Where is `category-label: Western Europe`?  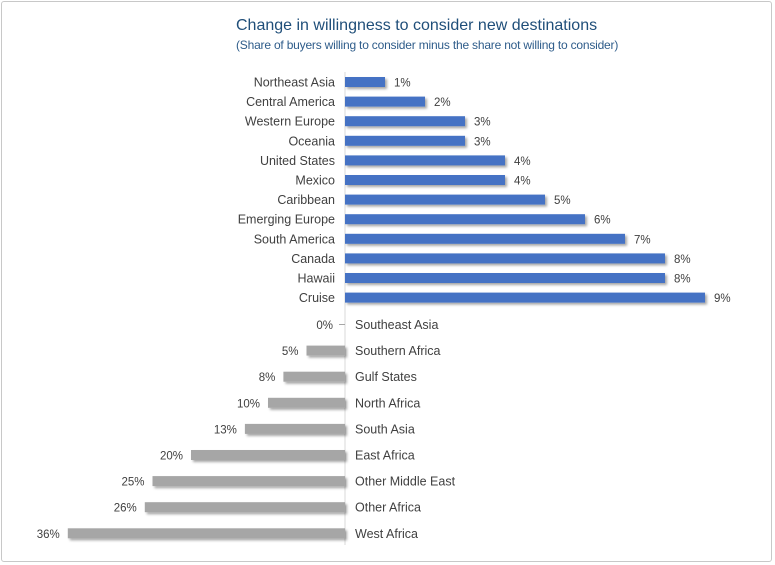 category-label: Western Europe is located at coordinates (290, 122).